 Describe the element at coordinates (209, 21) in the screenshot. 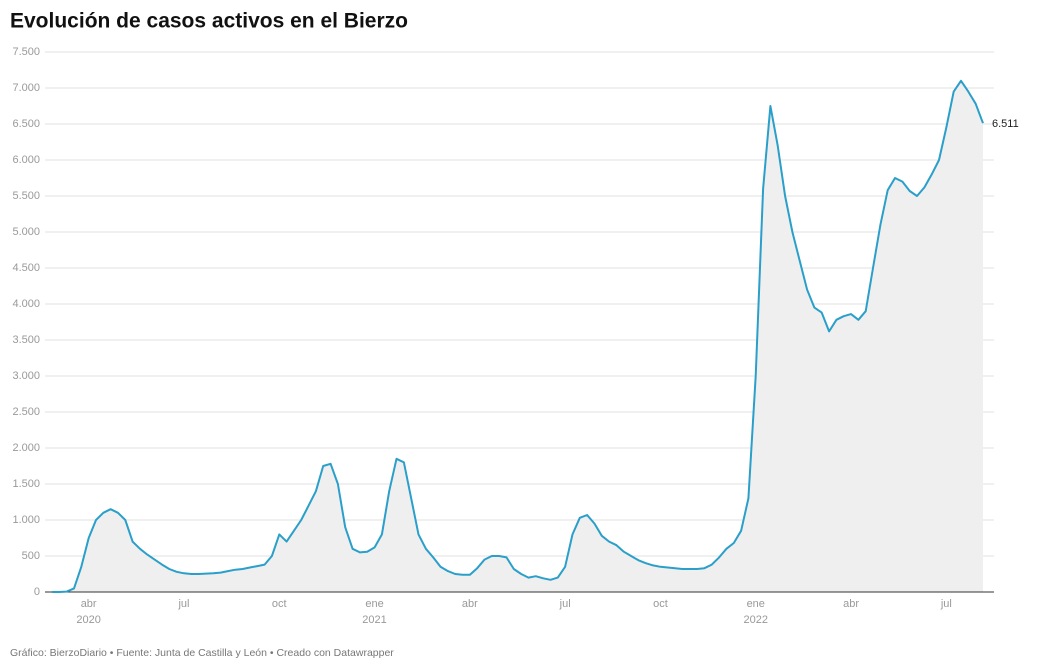

I see `chart-title: Evolución de casos activos en el Bierzo` at that location.